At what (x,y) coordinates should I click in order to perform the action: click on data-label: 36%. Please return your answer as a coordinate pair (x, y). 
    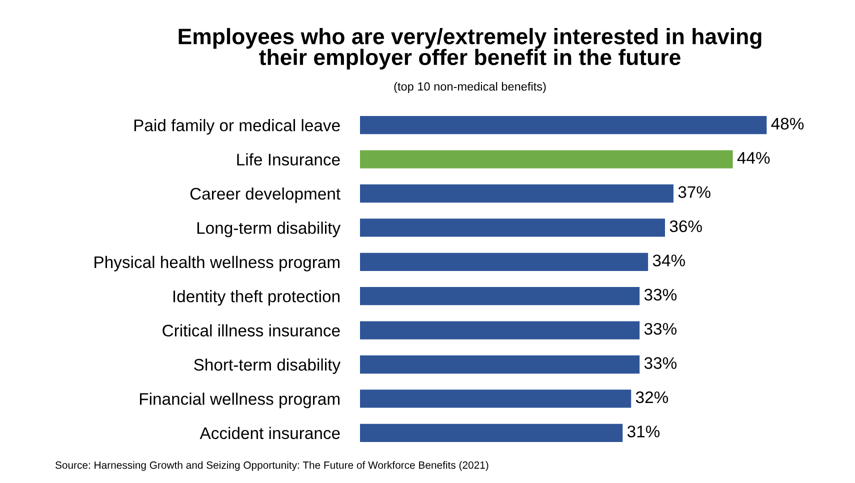
    Looking at the image, I should click on (686, 226).